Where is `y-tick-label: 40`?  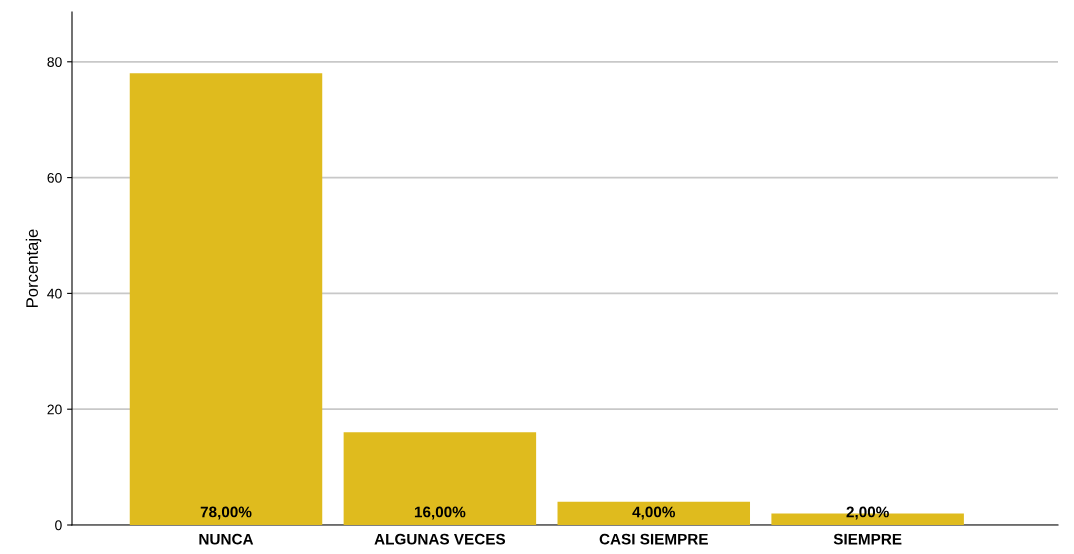
y-tick-label: 40 is located at coordinates (54, 293).